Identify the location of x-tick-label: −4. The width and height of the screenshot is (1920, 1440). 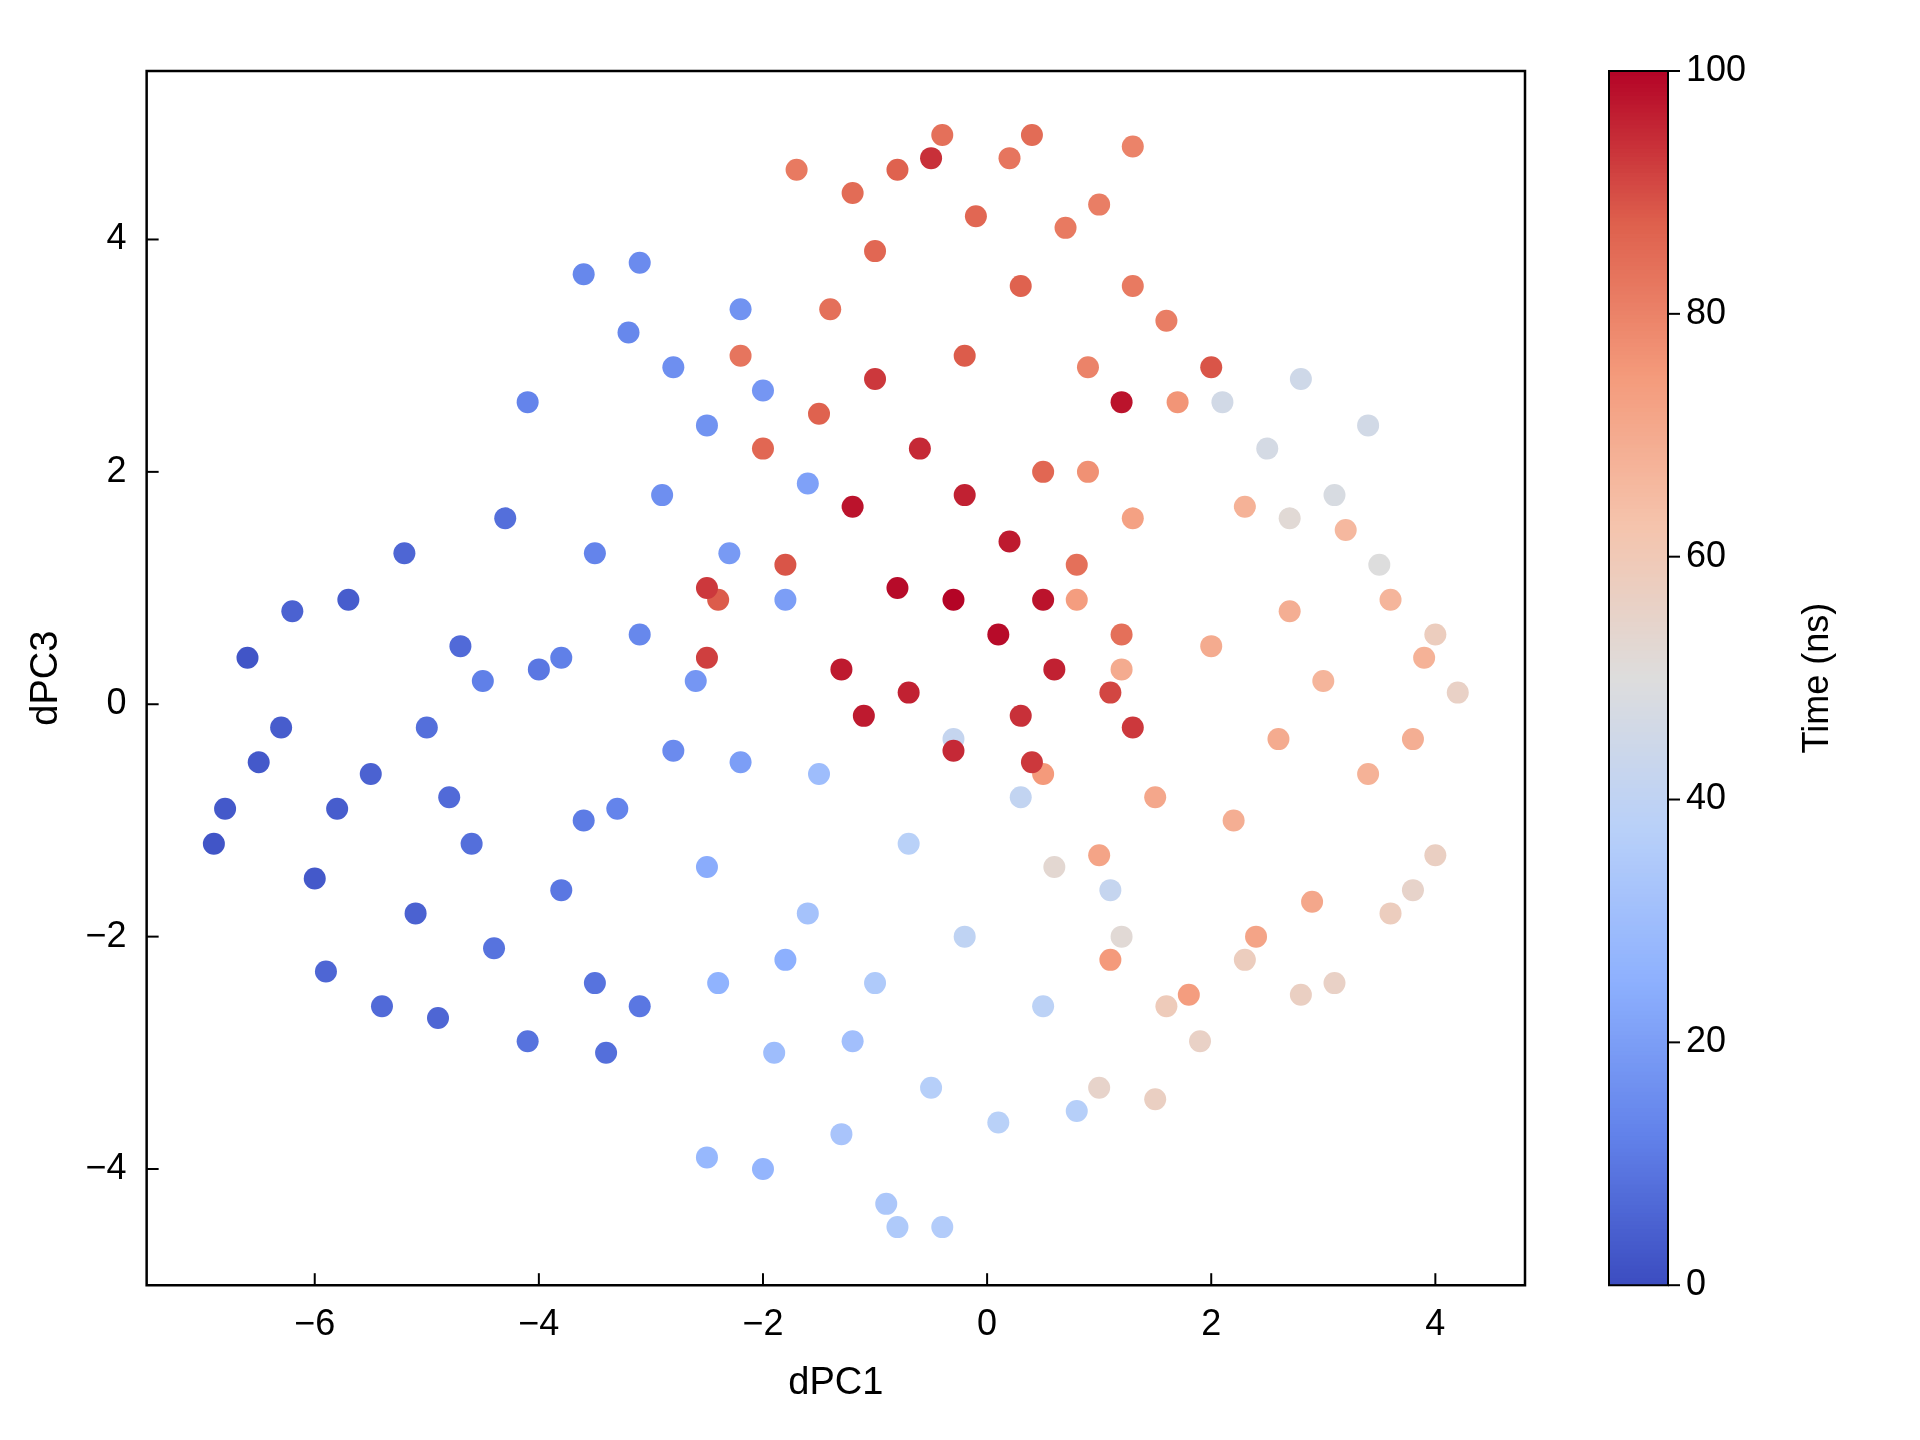
(539, 1322).